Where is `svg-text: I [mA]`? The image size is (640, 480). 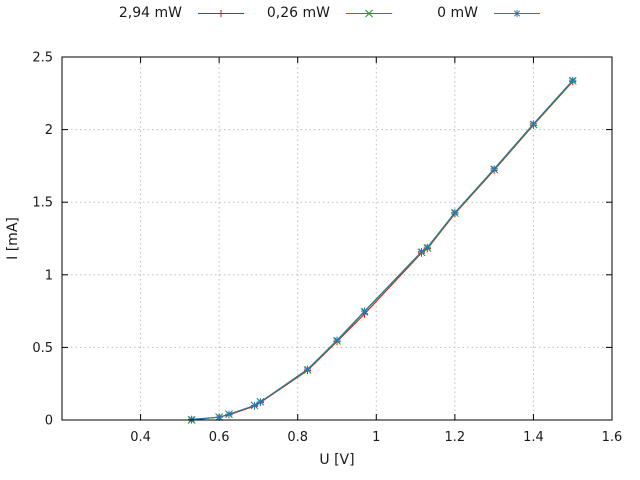 svg-text: I [mA] is located at coordinates (13, 238).